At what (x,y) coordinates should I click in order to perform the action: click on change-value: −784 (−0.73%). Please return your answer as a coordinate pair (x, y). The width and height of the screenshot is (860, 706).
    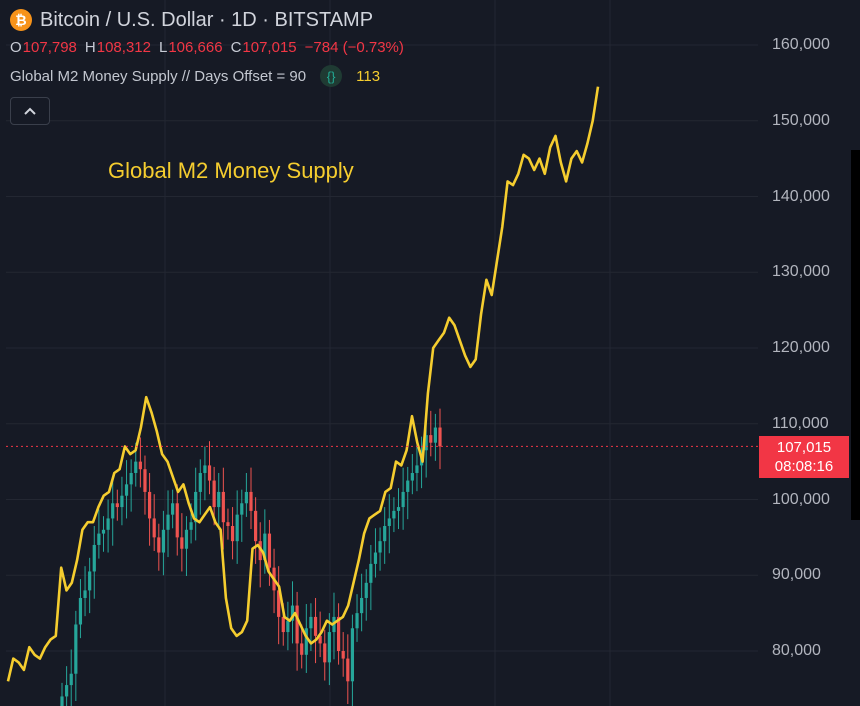
    Looking at the image, I should click on (354, 47).